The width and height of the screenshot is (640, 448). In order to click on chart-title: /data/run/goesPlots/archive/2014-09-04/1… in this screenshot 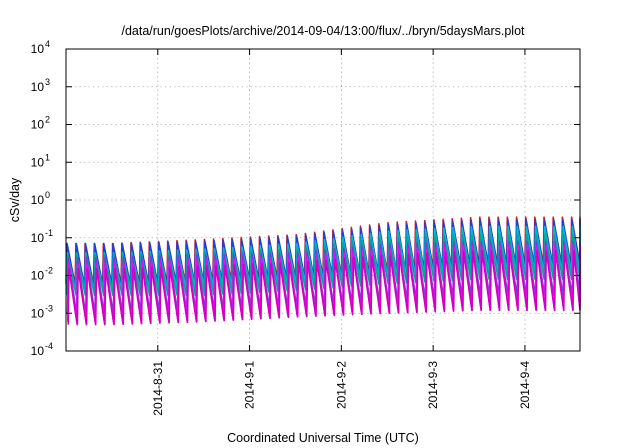, I will do `click(323, 31)`.